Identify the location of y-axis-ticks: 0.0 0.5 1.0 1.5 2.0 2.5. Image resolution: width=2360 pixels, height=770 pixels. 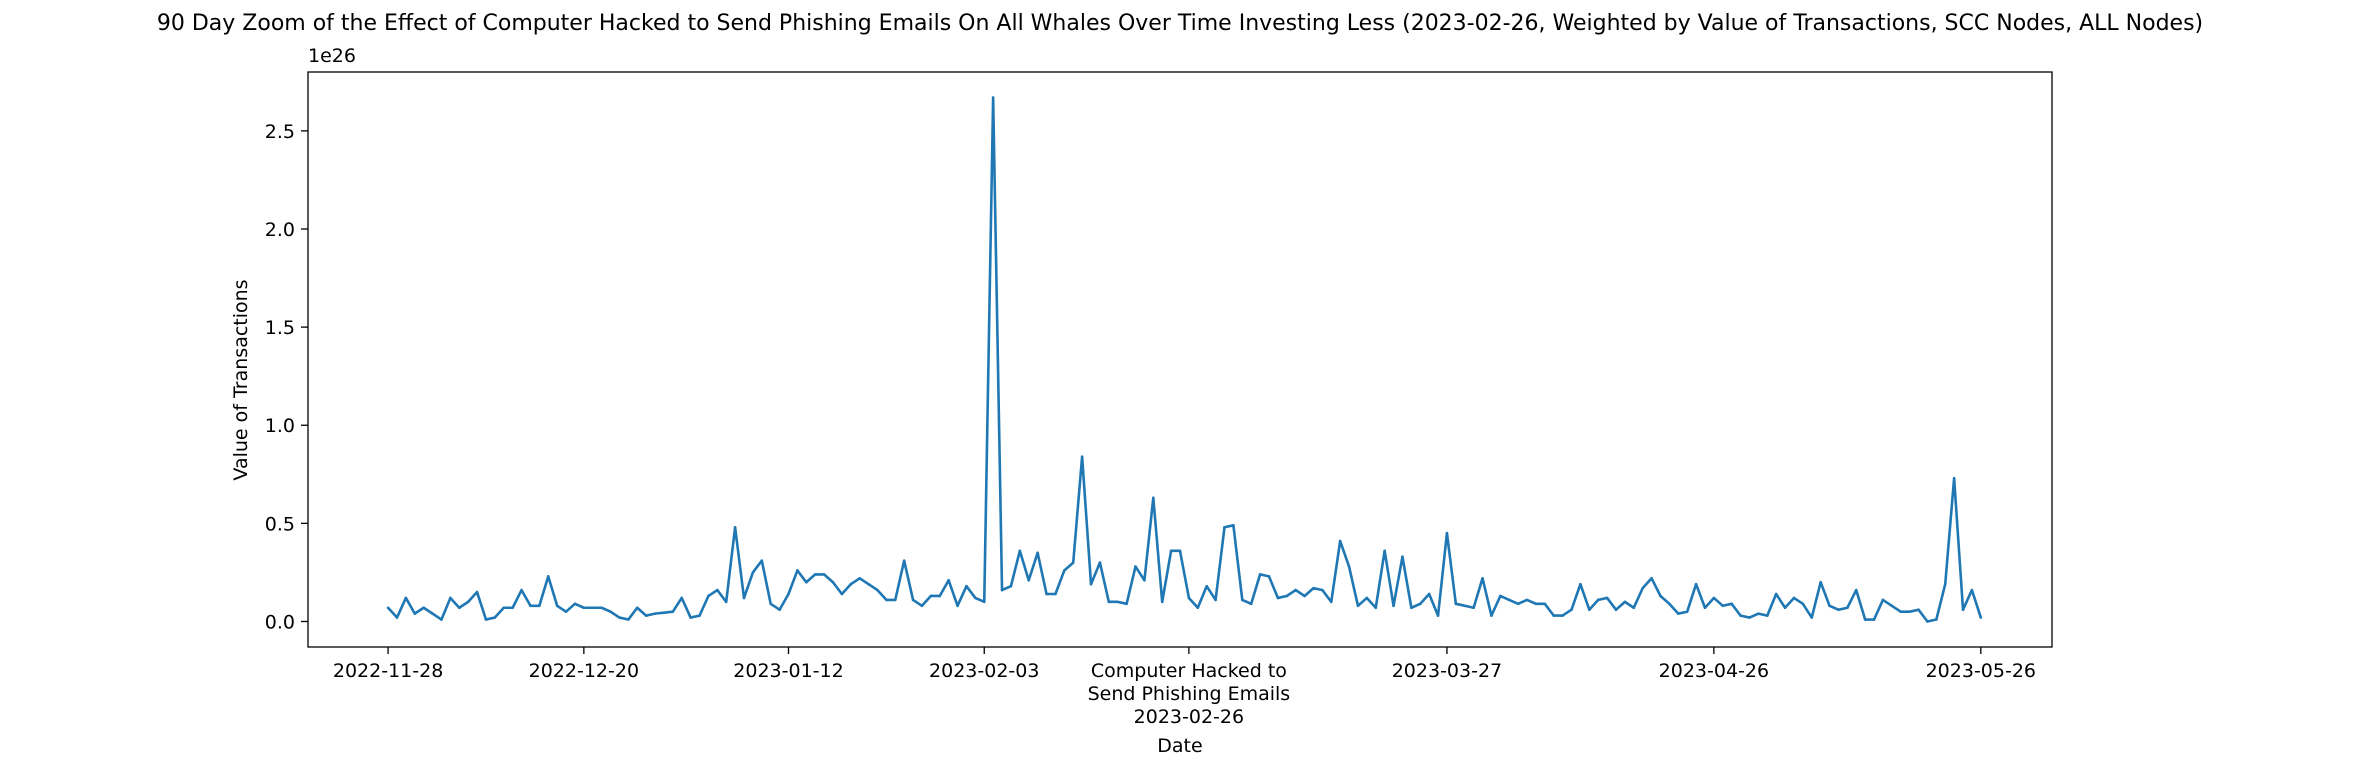
(286, 377).